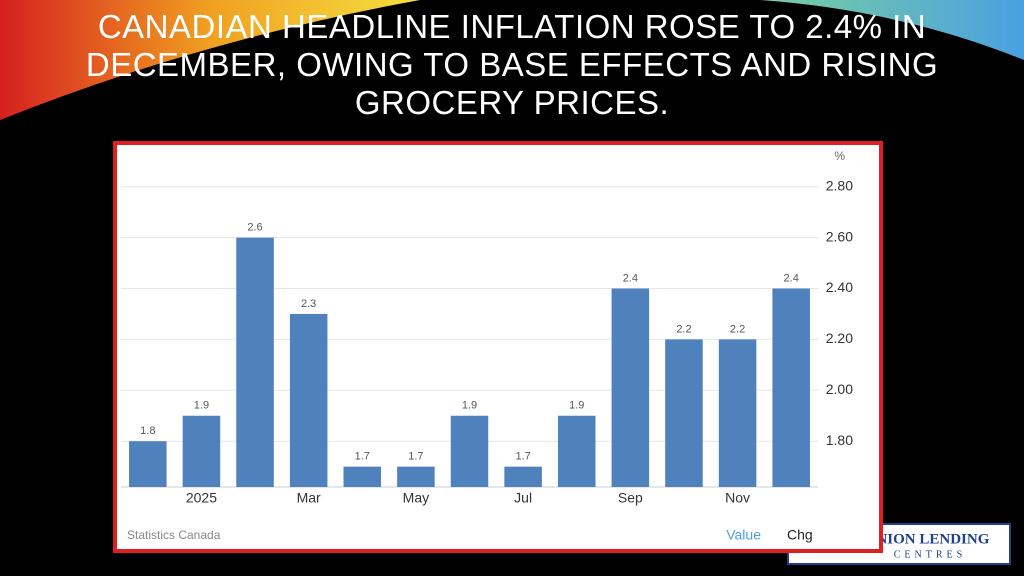 The height and width of the screenshot is (576, 1024). I want to click on x-tick-label: Nov, so click(737, 498).